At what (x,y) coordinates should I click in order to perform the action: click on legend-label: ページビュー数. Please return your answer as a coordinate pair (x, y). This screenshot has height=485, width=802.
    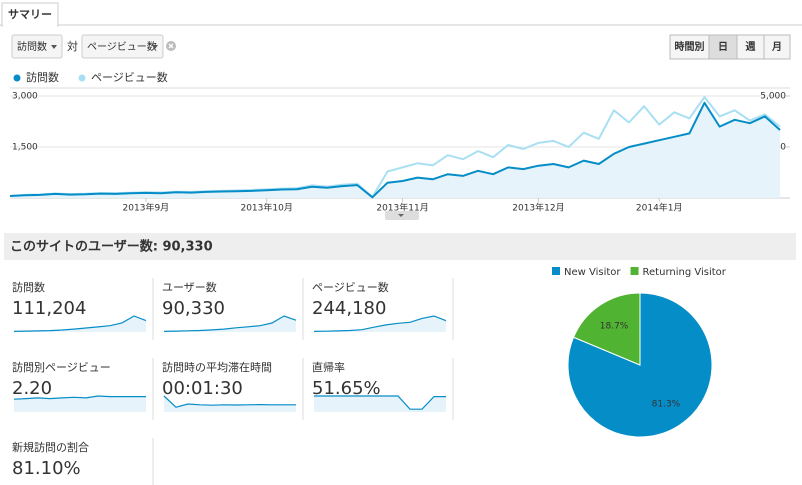
    Looking at the image, I should click on (129, 77).